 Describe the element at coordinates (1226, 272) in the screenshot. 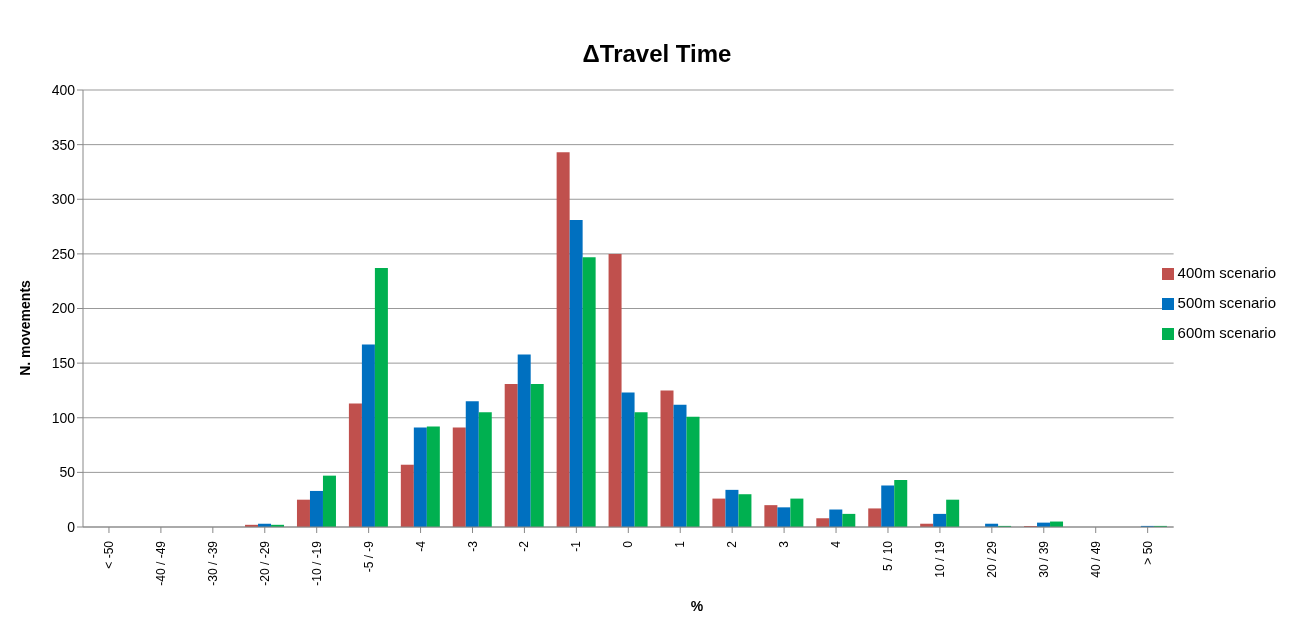

I see `legend-label: 400m scenario` at that location.